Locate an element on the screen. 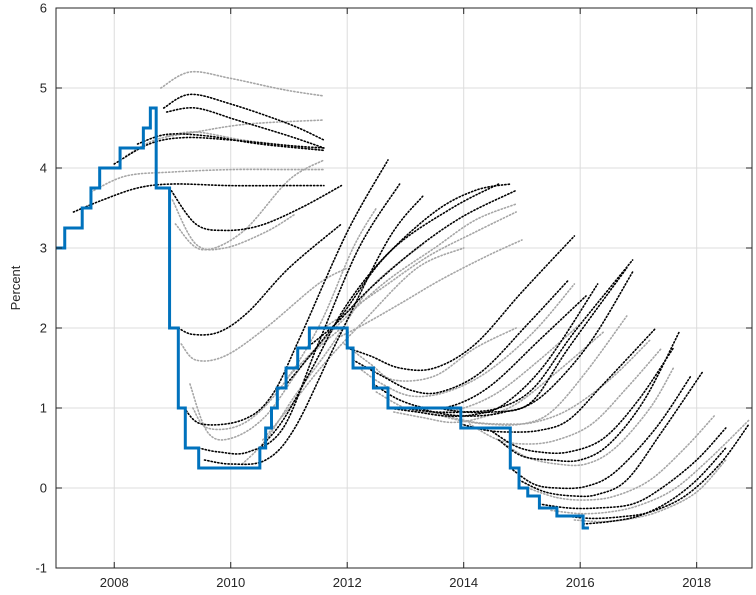 The image size is (756, 595). y-tick-label: 1 is located at coordinates (43, 408).